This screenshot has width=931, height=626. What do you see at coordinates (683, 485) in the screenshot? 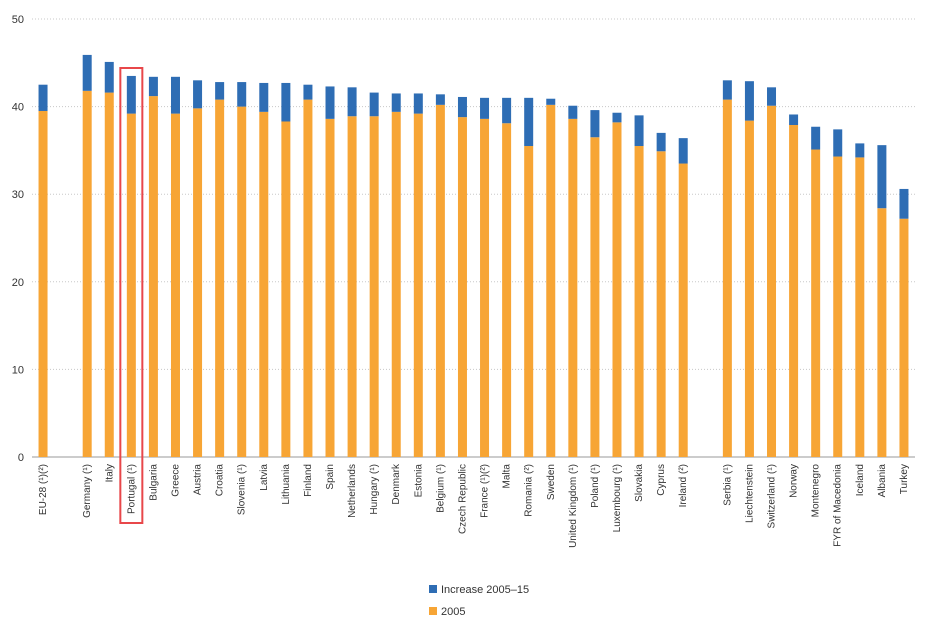
I see `x-tick-label: Ireland (²)` at bounding box center [683, 485].